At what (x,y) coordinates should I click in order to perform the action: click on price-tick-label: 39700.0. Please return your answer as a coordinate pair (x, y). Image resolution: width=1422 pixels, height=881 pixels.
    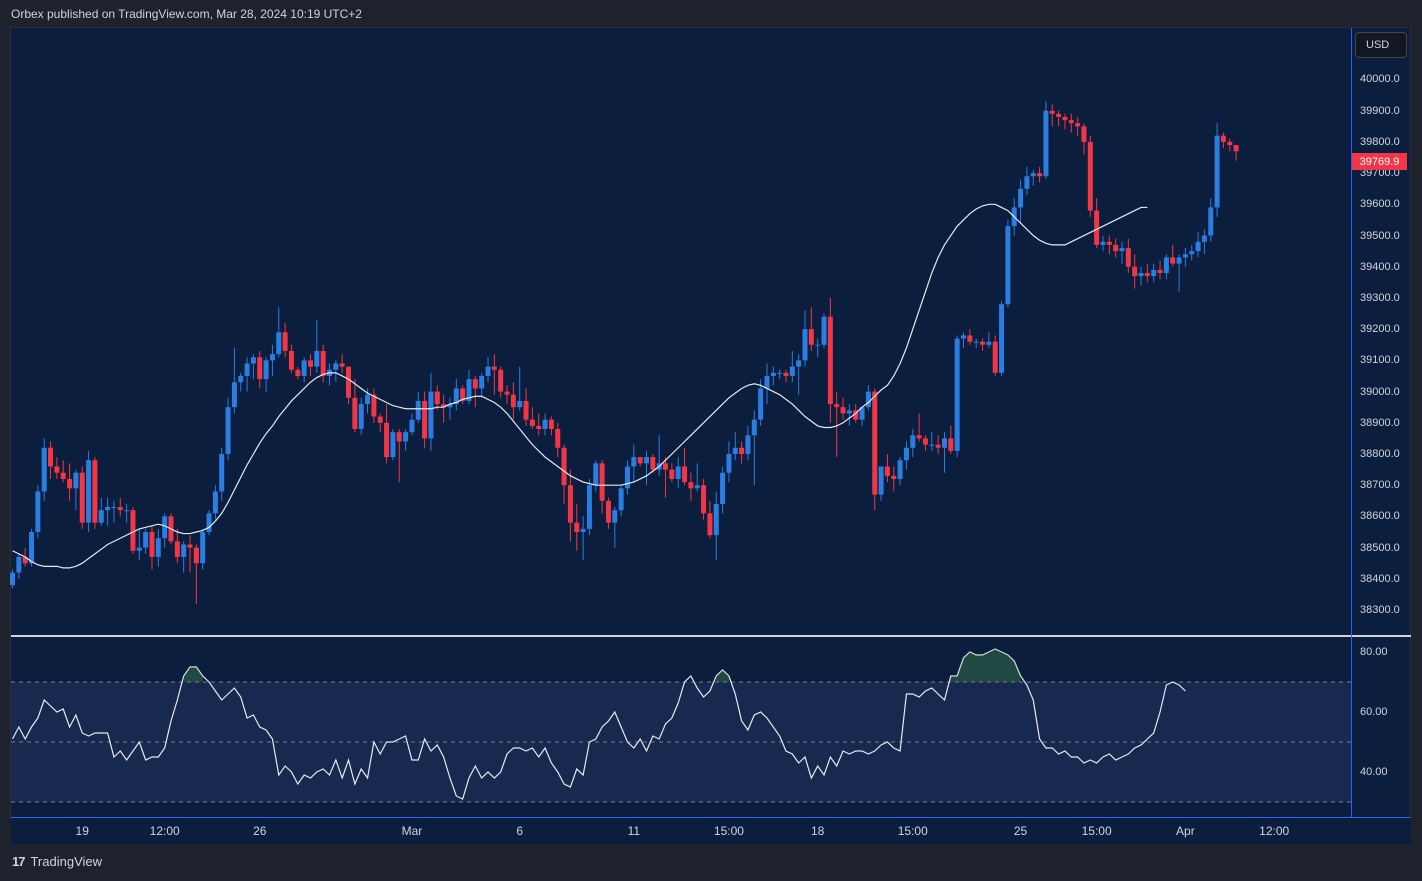
    Looking at the image, I should click on (1380, 173).